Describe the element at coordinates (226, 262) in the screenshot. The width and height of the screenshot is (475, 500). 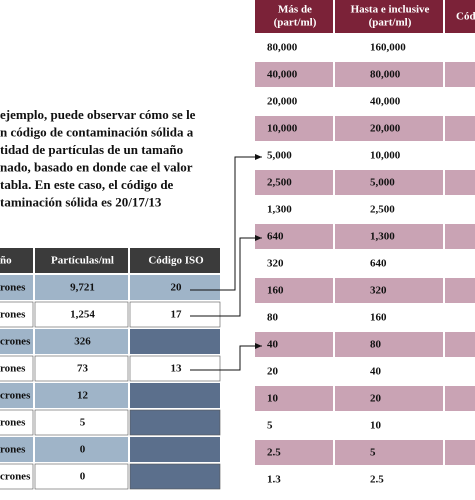
I see `arrows` at that location.